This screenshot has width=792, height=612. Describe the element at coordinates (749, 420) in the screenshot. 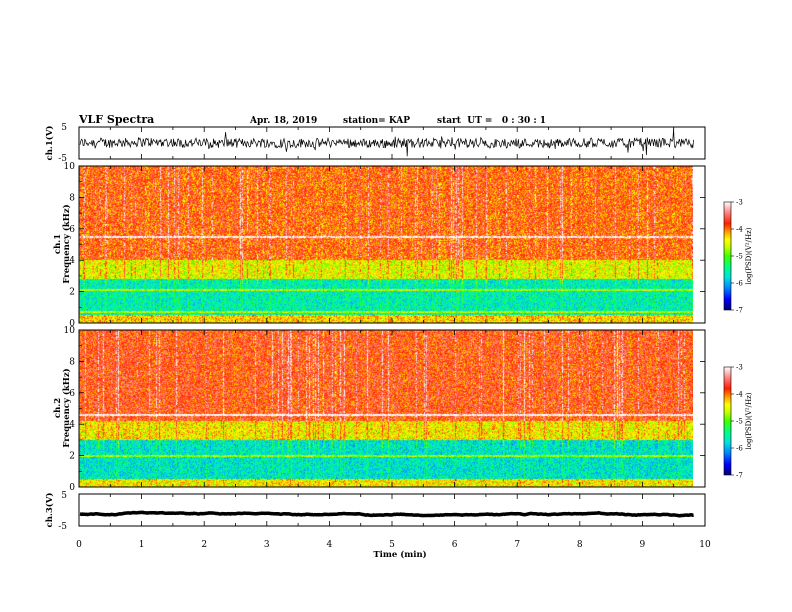

I see `ch2-colorbar-label: log(PSD)(V²/Hz)` at that location.